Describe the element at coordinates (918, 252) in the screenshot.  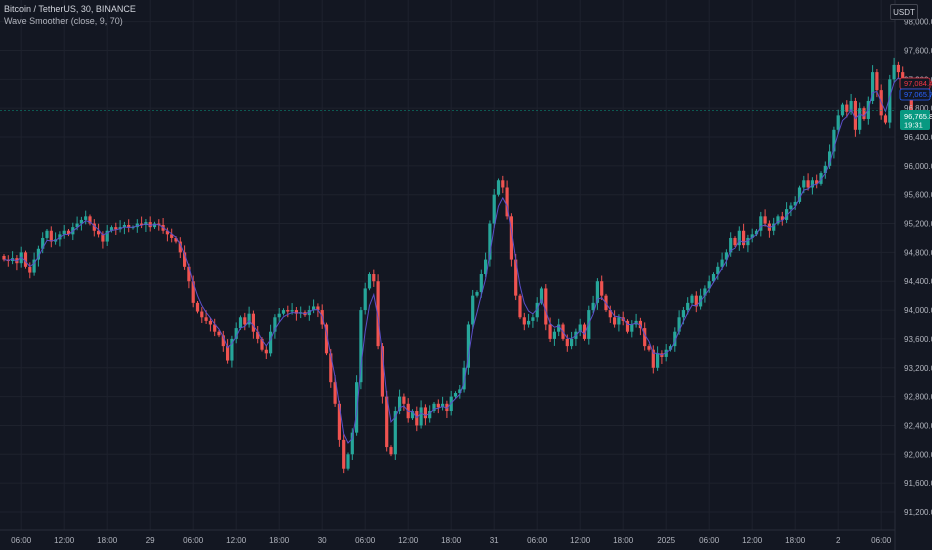
I see `price-tick-label: 94,800.00` at that location.